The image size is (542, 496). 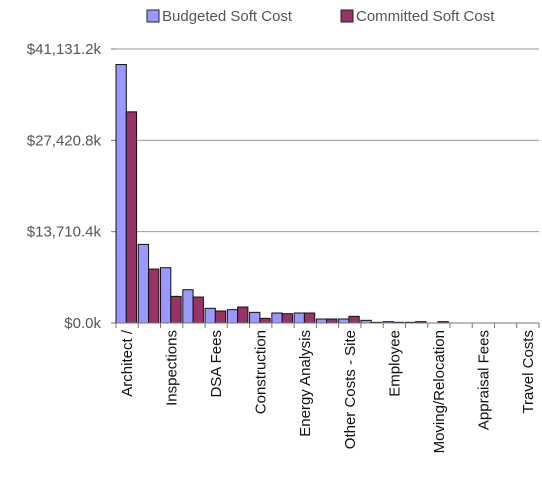 I want to click on y-tick-label-3: $41,131.2k, so click(x=64, y=49).